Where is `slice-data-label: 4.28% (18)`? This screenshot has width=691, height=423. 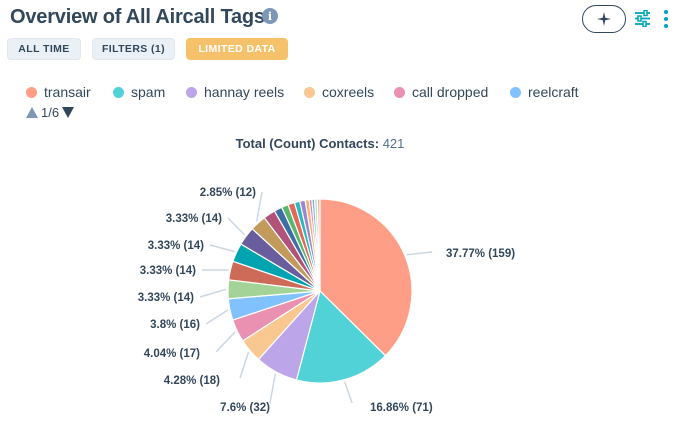 slice-data-label: 4.28% (18) is located at coordinates (192, 381).